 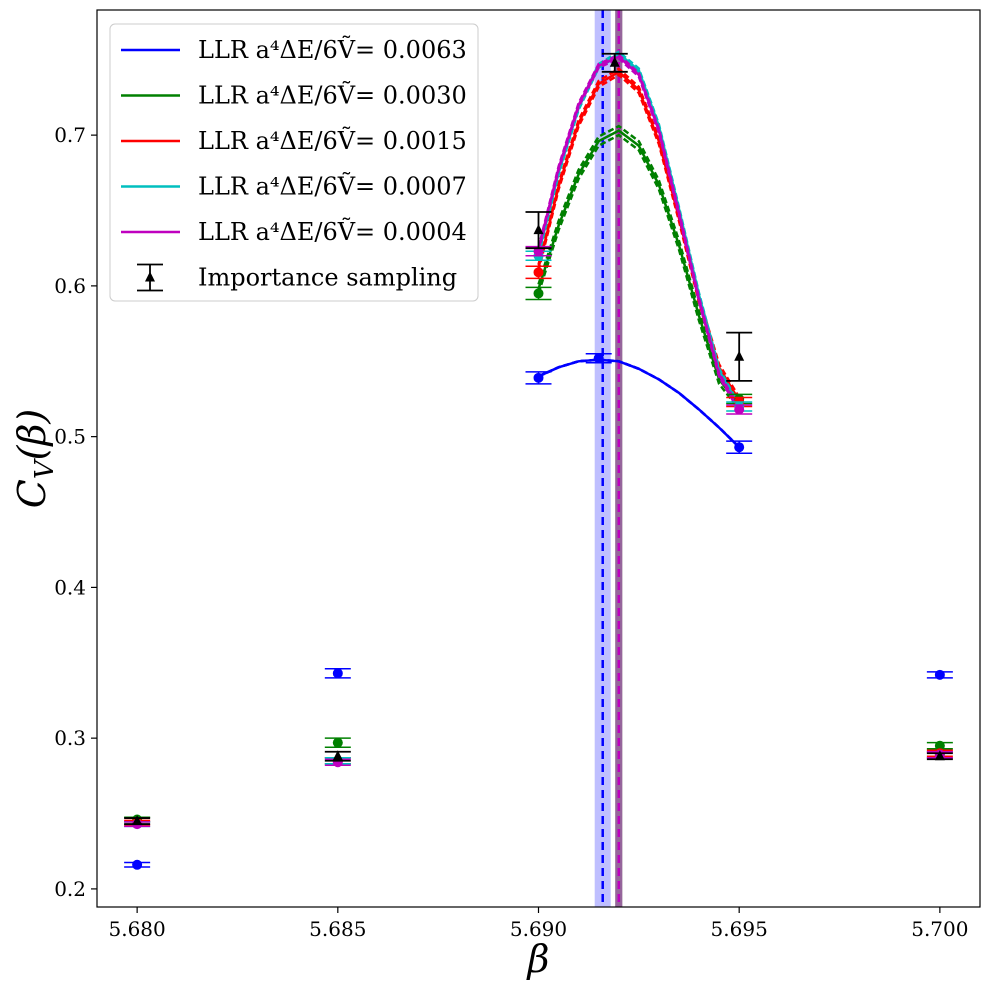 What do you see at coordinates (332, 95) in the screenshot?
I see `legend-label-1: LLR a⁴ΔE/6Ṽ= 0.0030` at bounding box center [332, 95].